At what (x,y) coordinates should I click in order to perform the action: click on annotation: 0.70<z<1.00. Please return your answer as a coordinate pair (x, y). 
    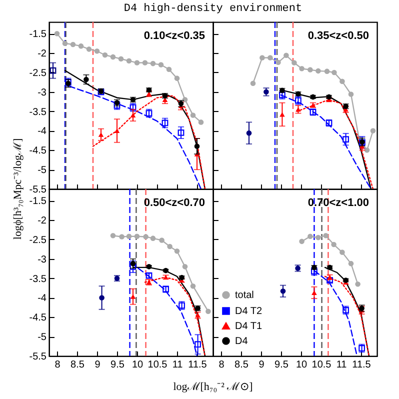
    Looking at the image, I should click on (338, 203).